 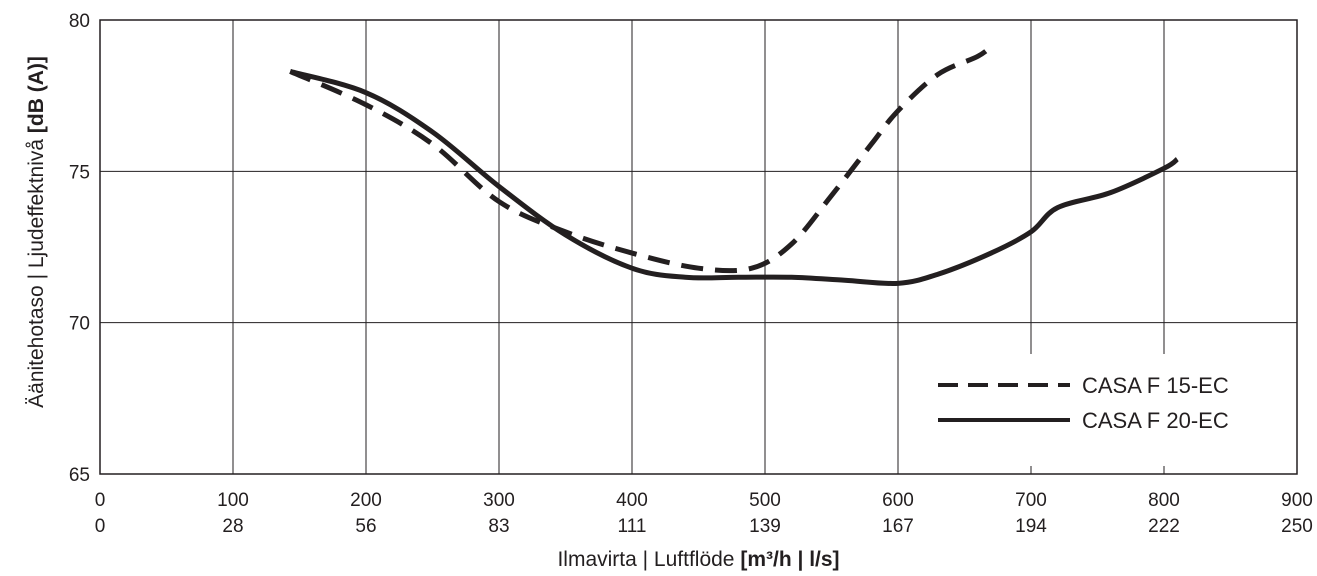 I want to click on legend-label: CASA F 15-EC, so click(x=1155, y=385).